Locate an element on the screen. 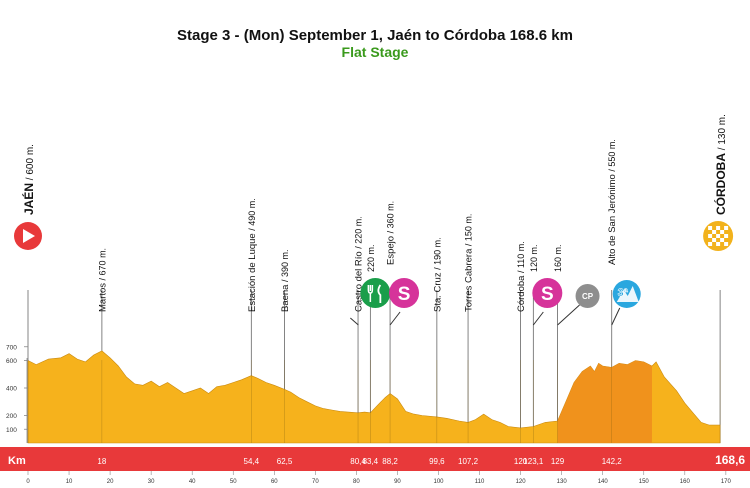  km-point-label: 62,5 is located at coordinates (285, 461).